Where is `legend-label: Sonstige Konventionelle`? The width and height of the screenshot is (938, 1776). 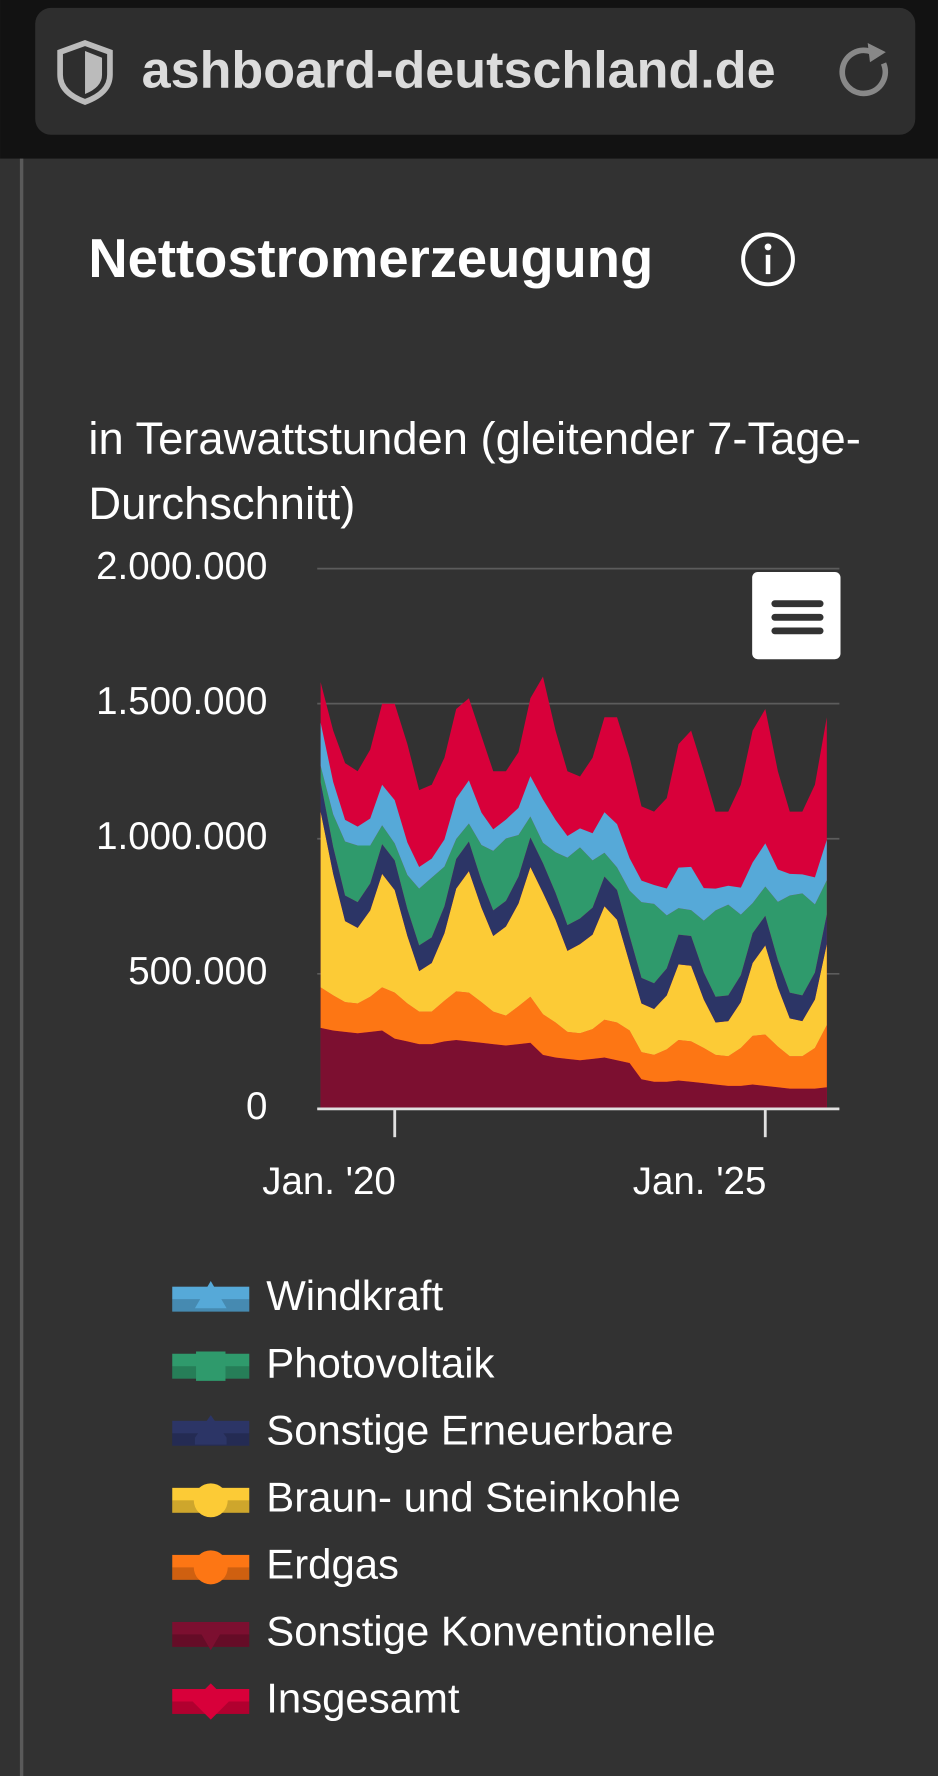 legend-label: Sonstige Konventionelle is located at coordinates (490, 1630).